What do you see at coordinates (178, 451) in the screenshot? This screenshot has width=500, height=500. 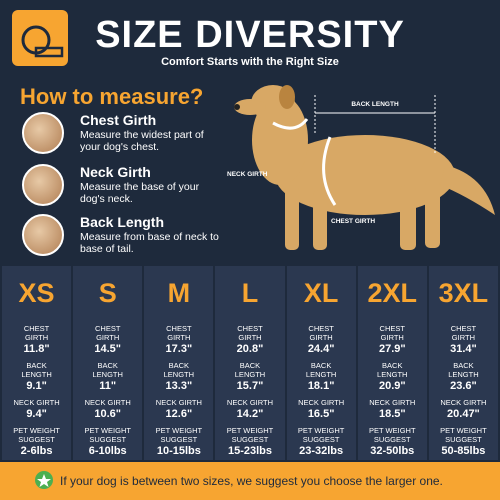 I see `measure-value: 10-15lbs` at bounding box center [178, 451].